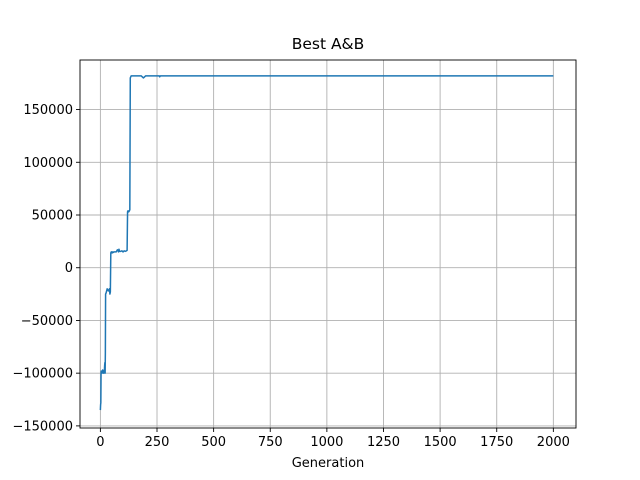  What do you see at coordinates (42, 374) in the screenshot?
I see `y-tick-label: −100000` at bounding box center [42, 374].